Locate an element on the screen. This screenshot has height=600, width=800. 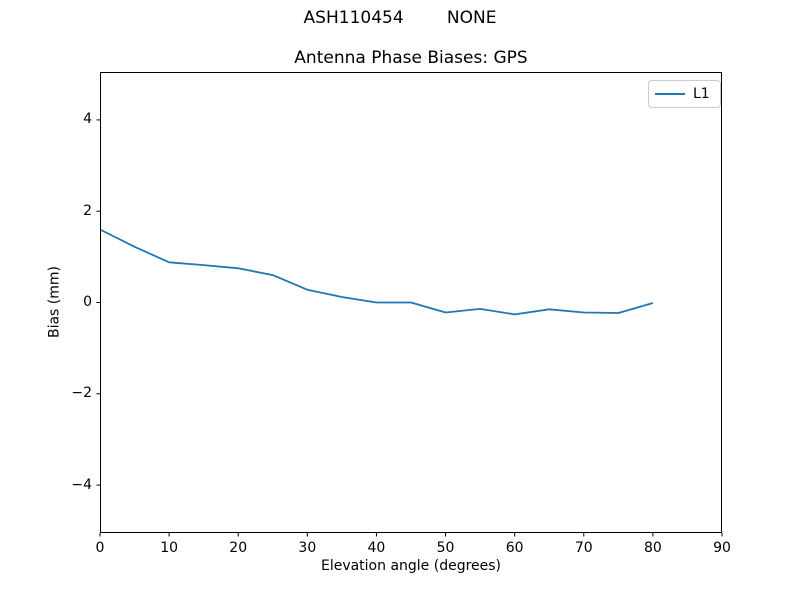
x-tick-label: 80 is located at coordinates (652, 548).